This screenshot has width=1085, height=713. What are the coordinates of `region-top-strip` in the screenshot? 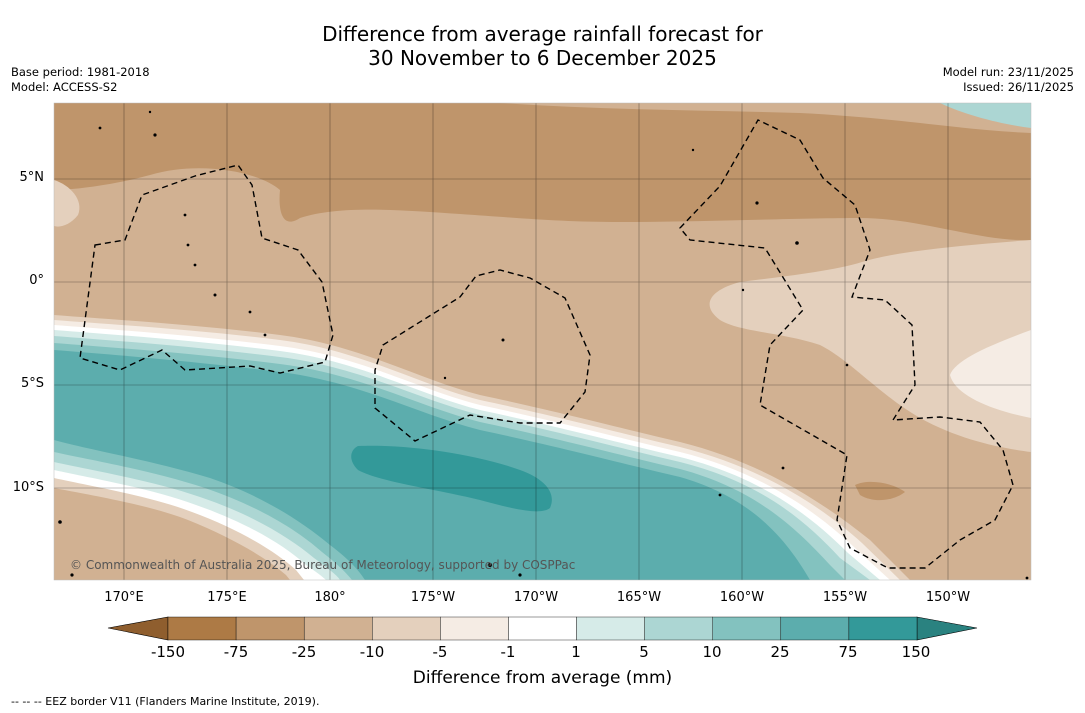 It's located at (765, 118).